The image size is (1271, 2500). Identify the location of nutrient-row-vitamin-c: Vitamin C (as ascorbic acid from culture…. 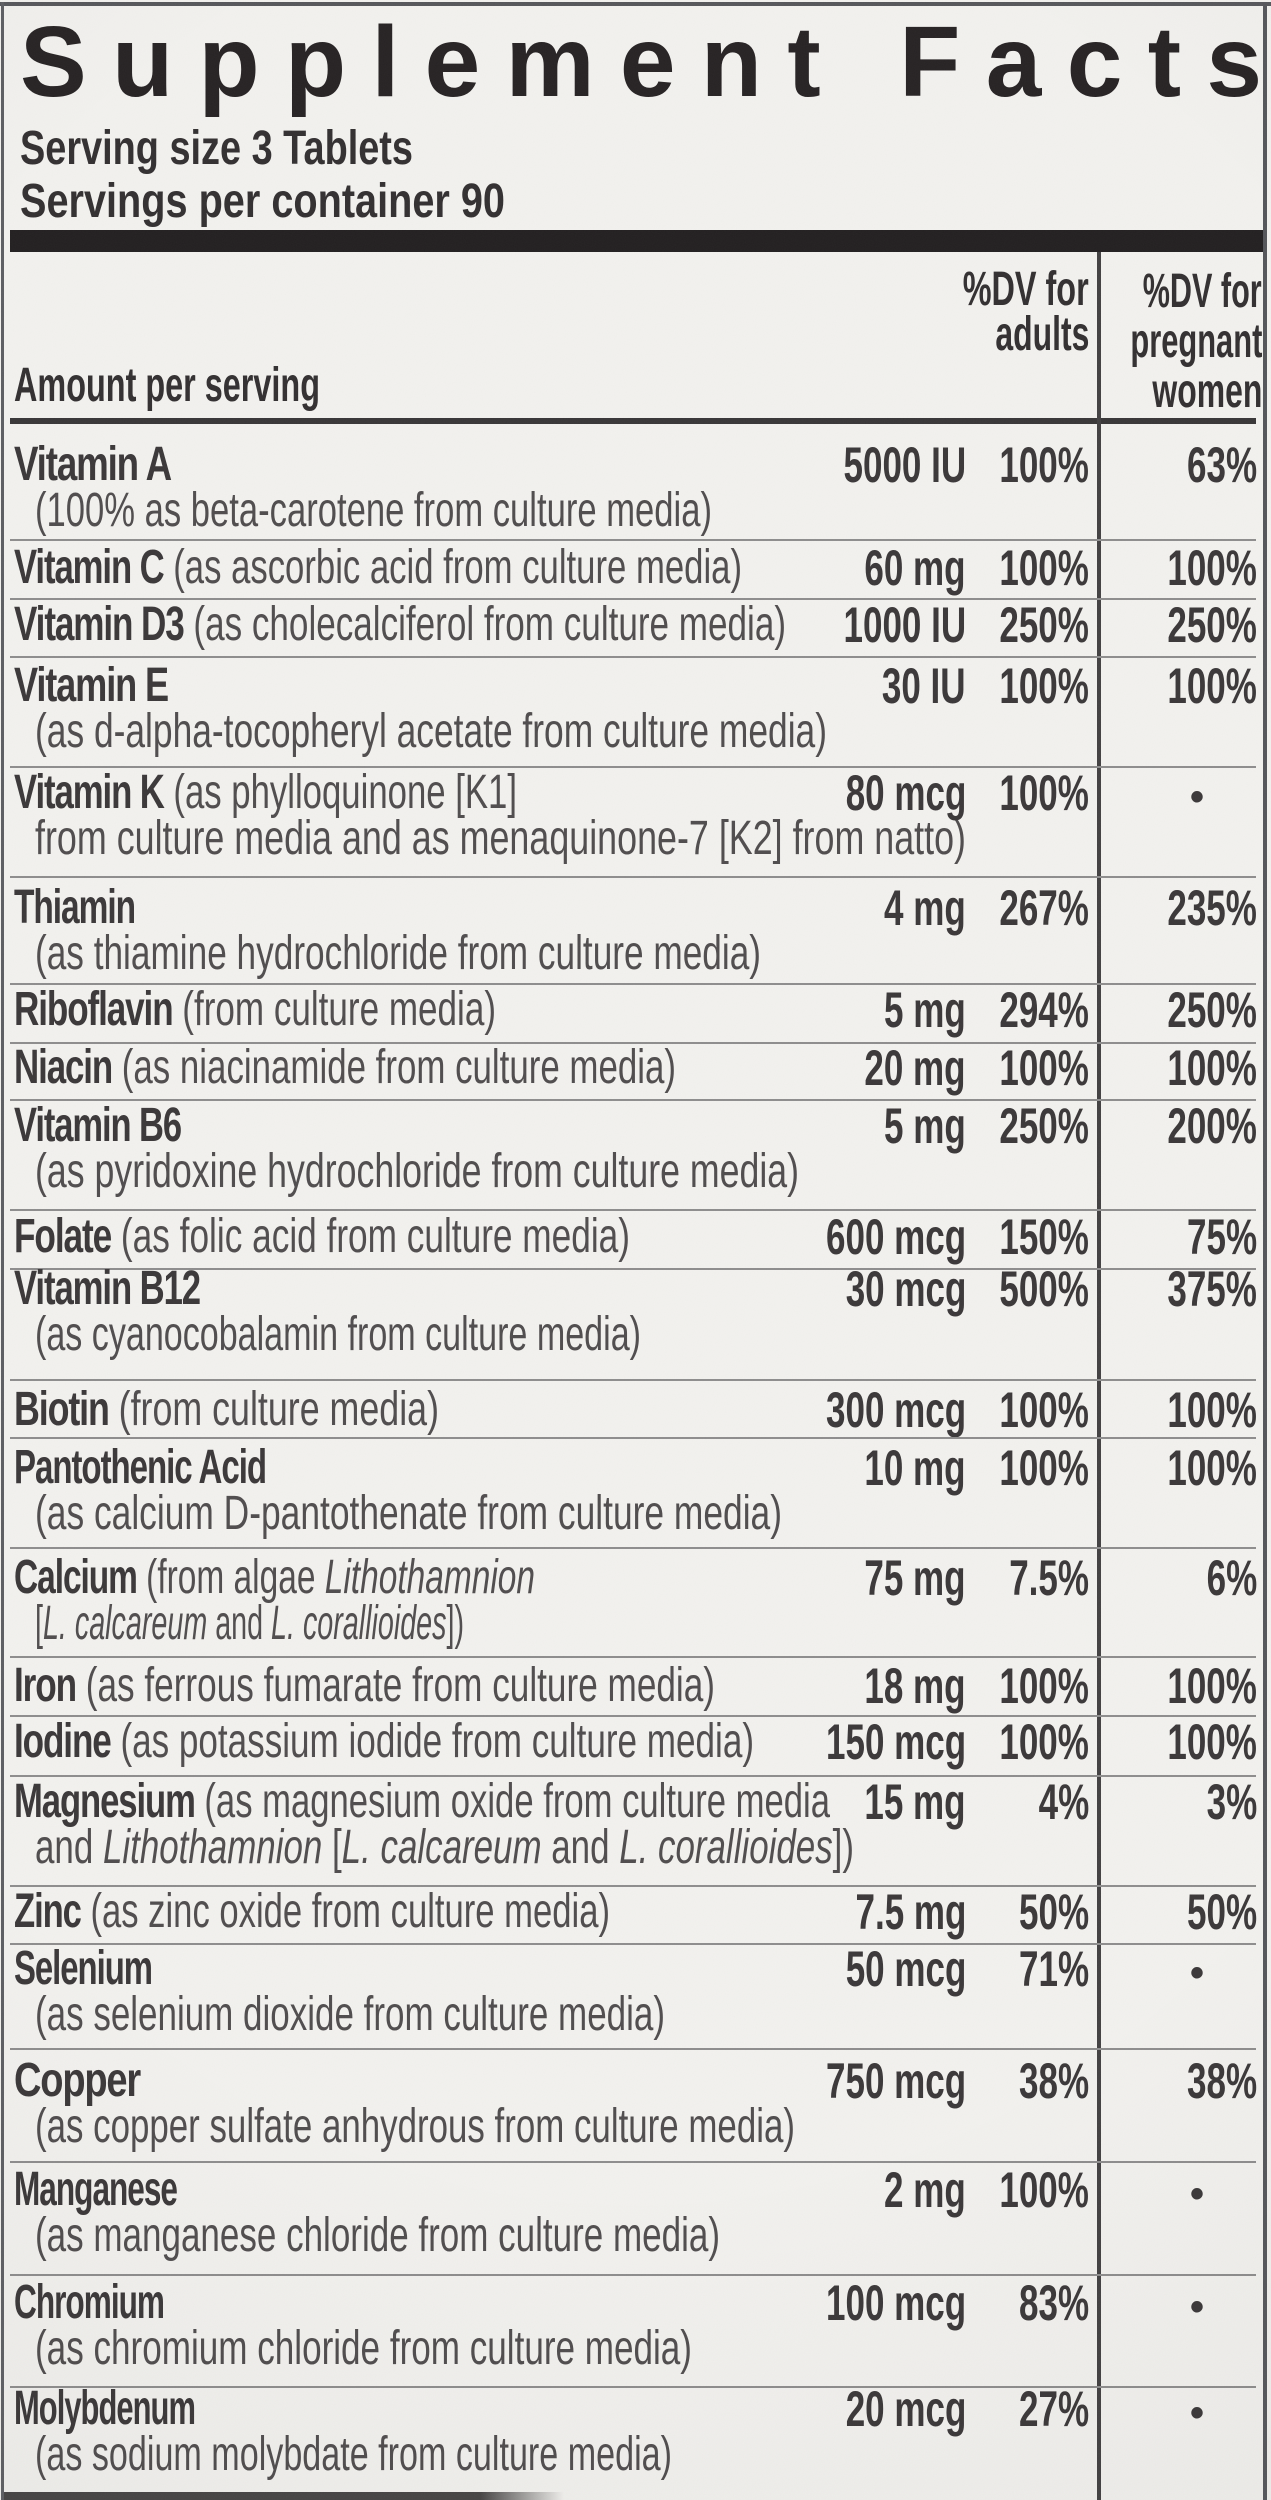
(635, 568).